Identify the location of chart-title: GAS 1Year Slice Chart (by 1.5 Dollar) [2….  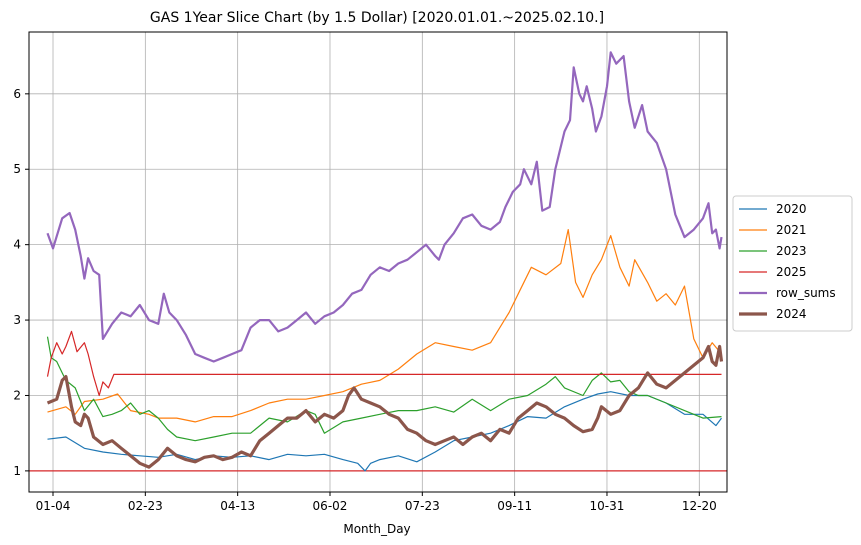
(377, 18).